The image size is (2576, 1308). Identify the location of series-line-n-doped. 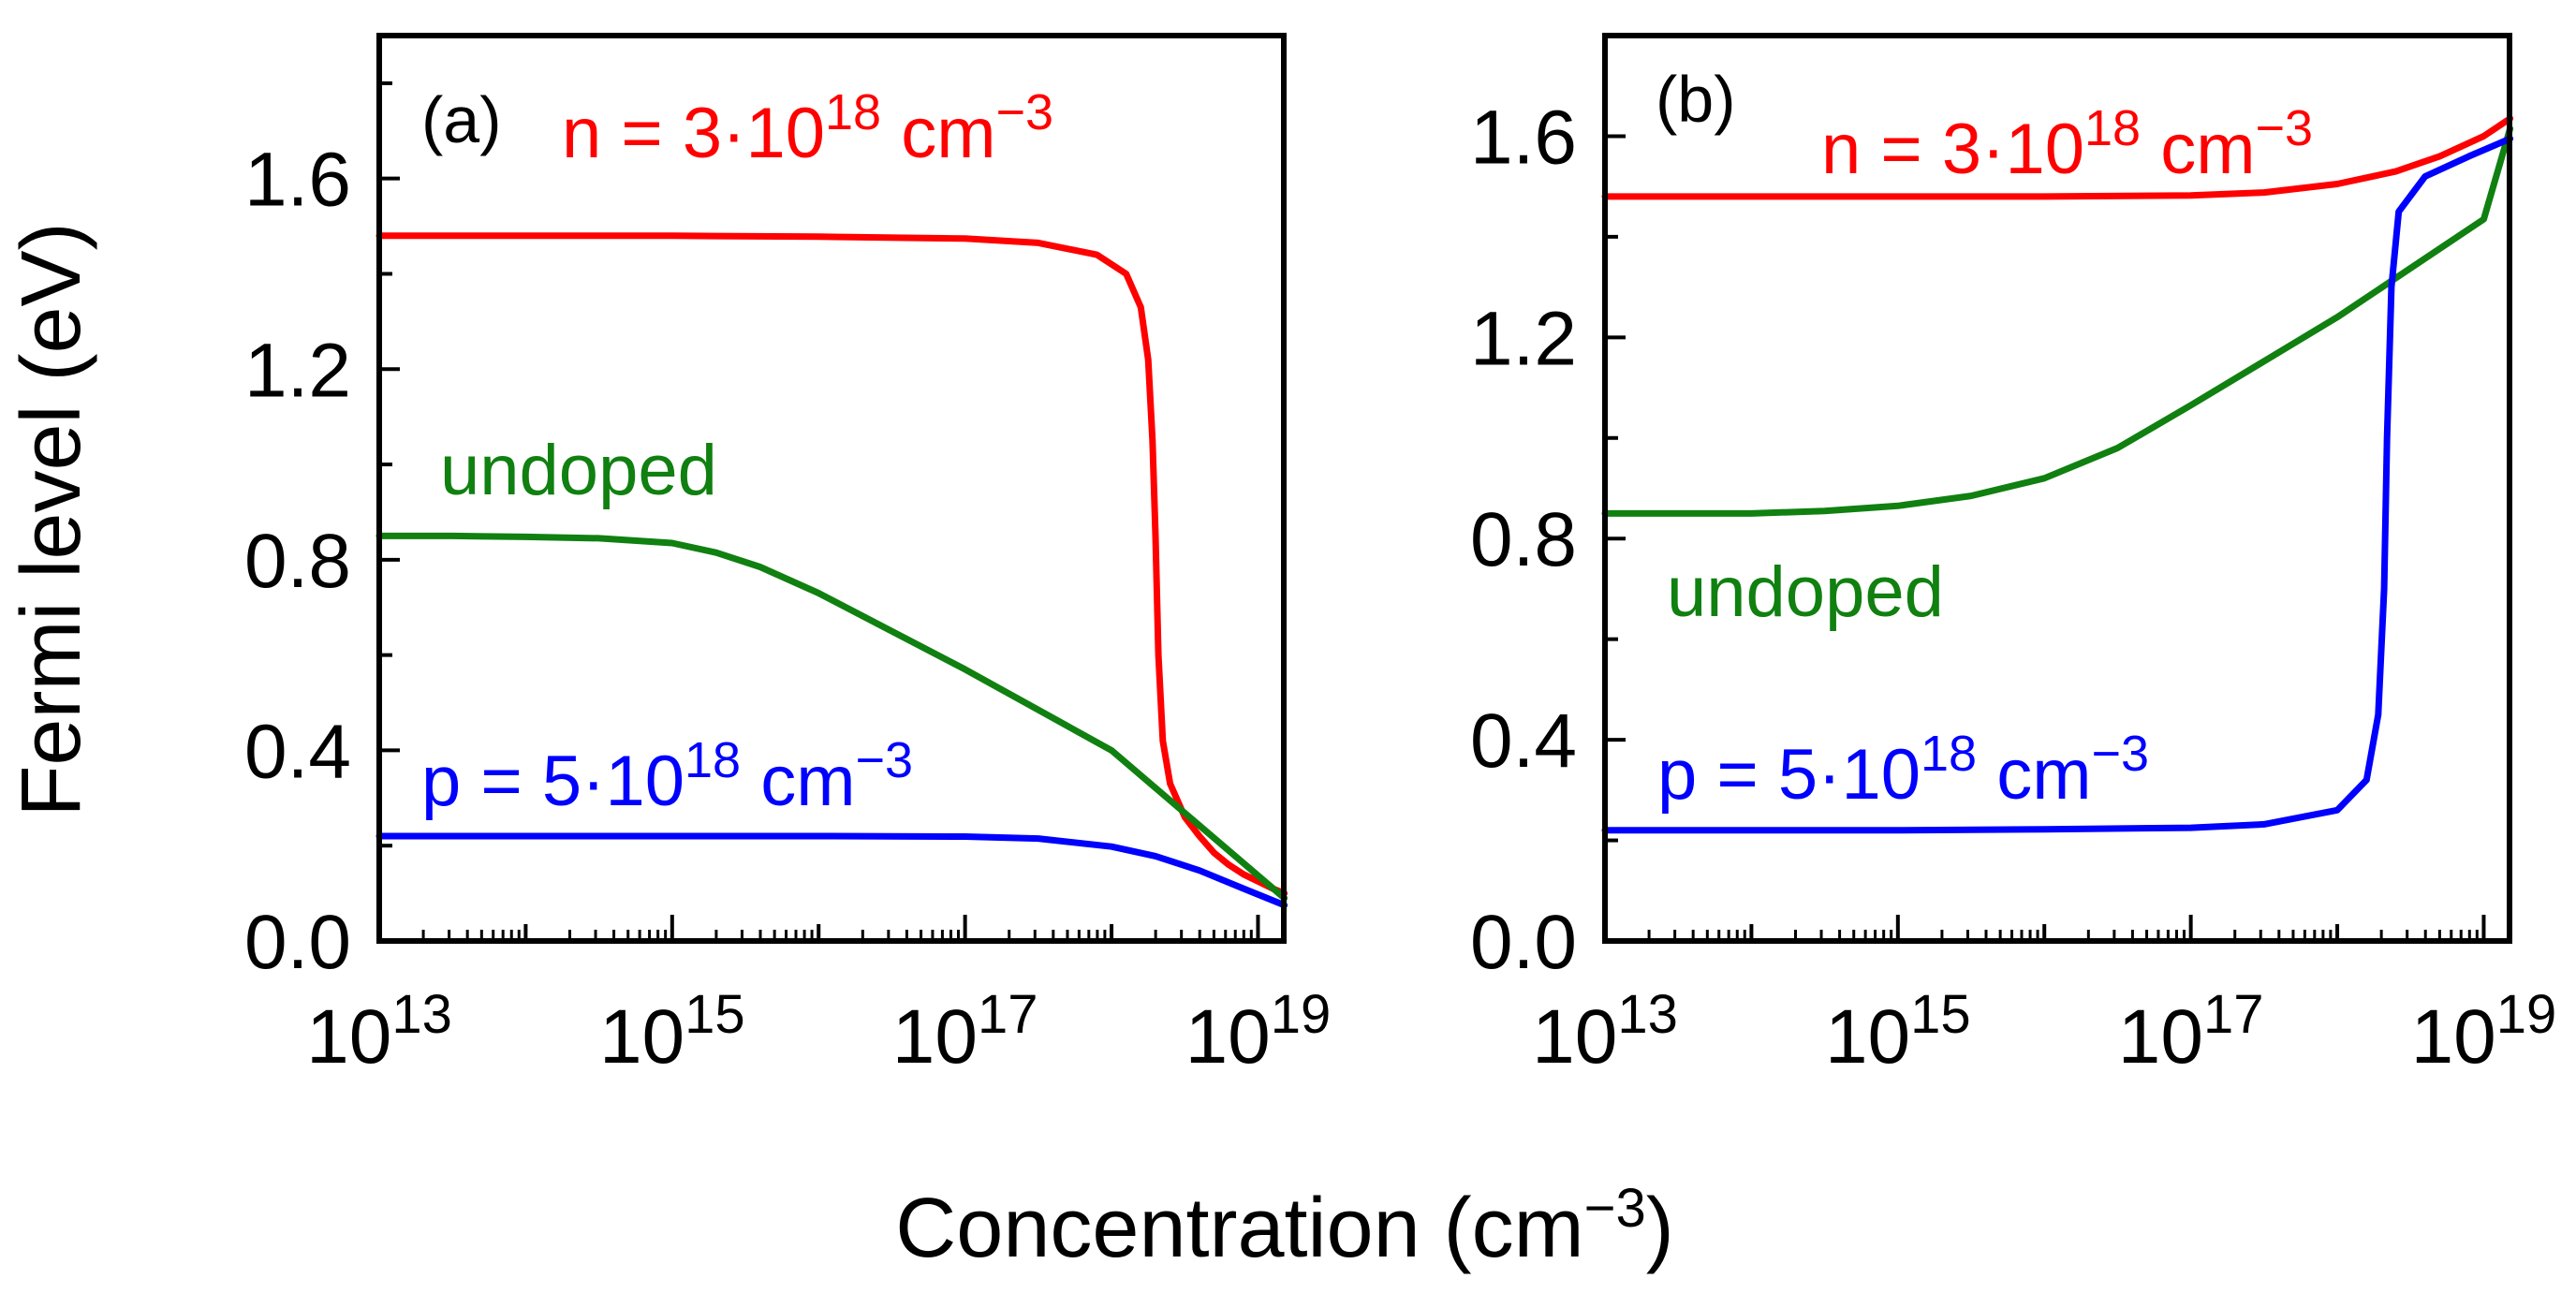
(2057, 157).